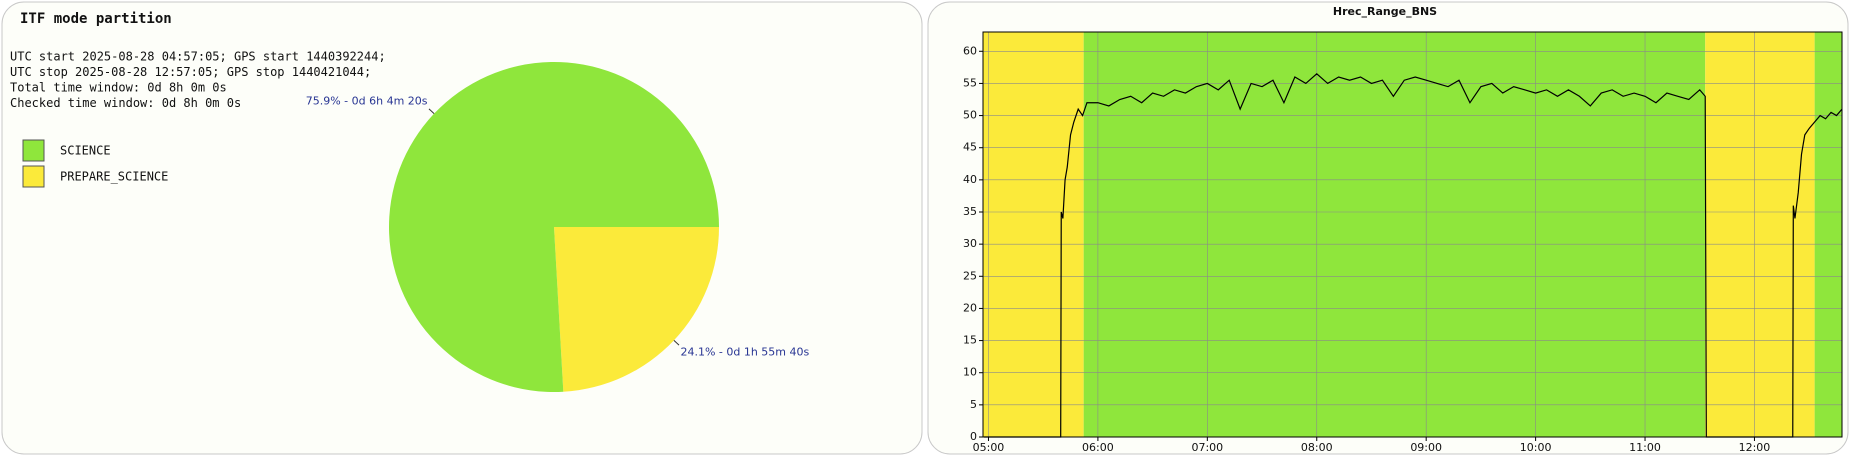 The image size is (1851, 457). I want to click on info-line: Checked time window: 0d 8h 0m 0s, so click(125, 103).